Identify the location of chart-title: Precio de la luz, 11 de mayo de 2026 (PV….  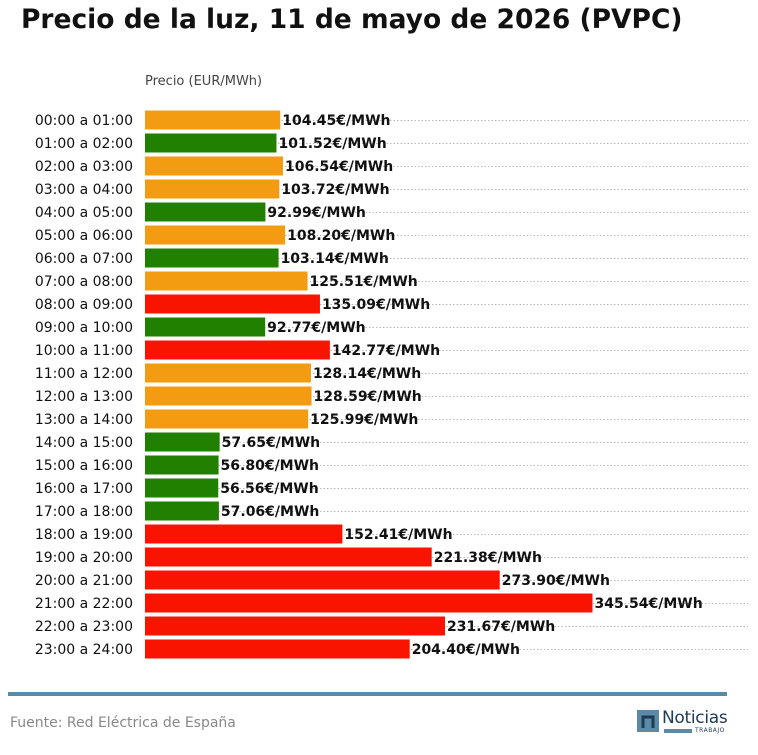
(352, 19).